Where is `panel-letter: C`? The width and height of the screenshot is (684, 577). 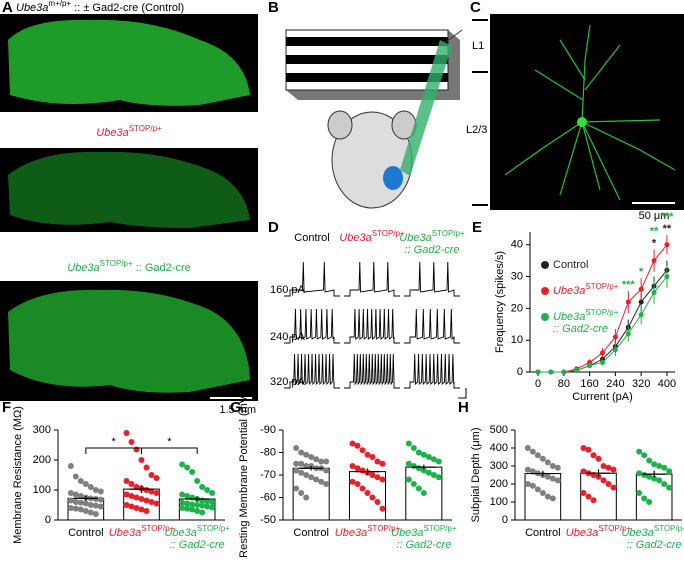
panel-letter: C is located at coordinates (475, 8).